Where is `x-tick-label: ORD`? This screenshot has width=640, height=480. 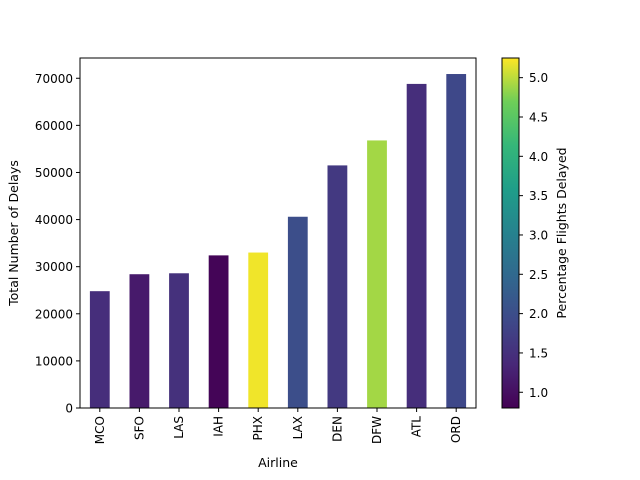 x-tick-label: ORD is located at coordinates (456, 429).